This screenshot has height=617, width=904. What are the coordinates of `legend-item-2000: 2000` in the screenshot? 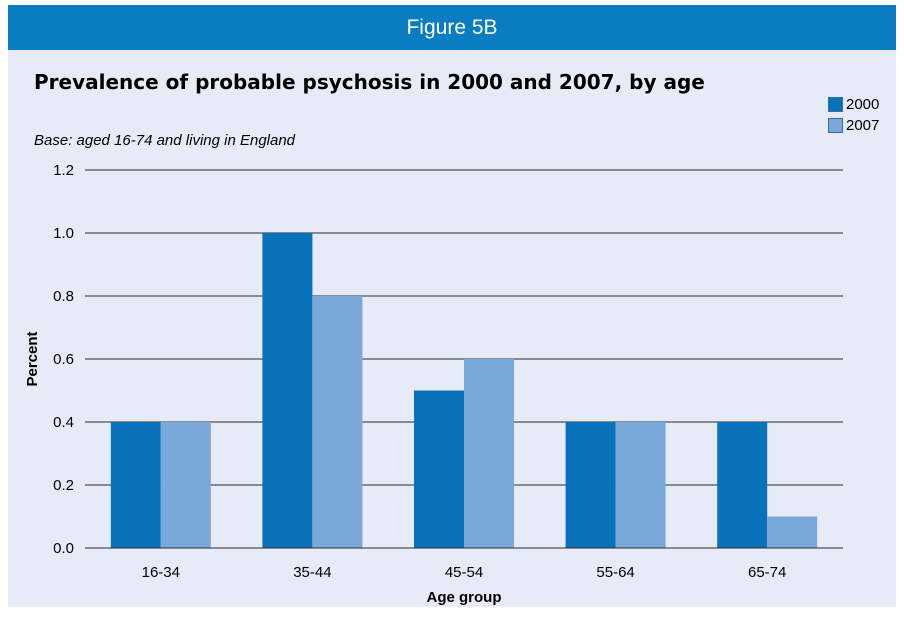 It's located at (853, 104).